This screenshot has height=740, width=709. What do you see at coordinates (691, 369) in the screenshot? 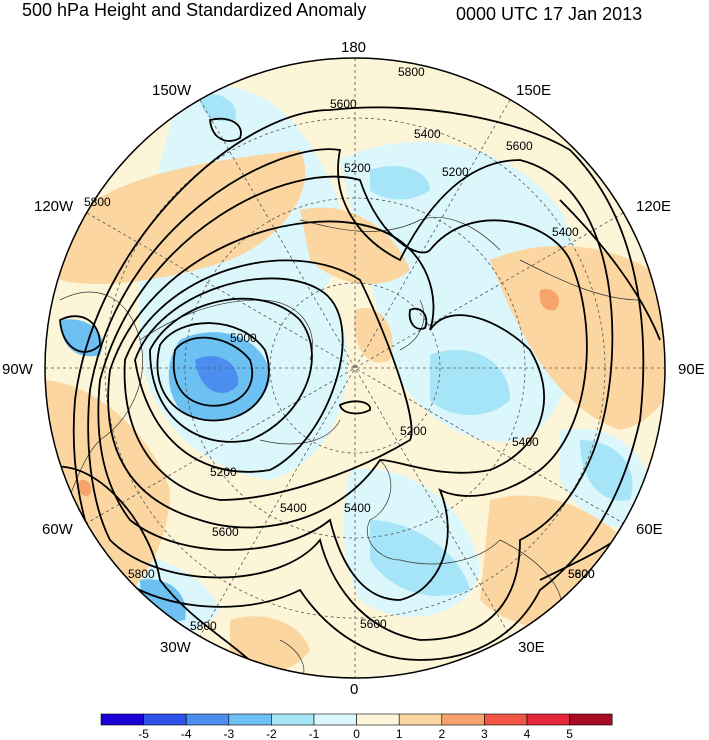
I see `lon-label-90e: 90E` at bounding box center [691, 369].